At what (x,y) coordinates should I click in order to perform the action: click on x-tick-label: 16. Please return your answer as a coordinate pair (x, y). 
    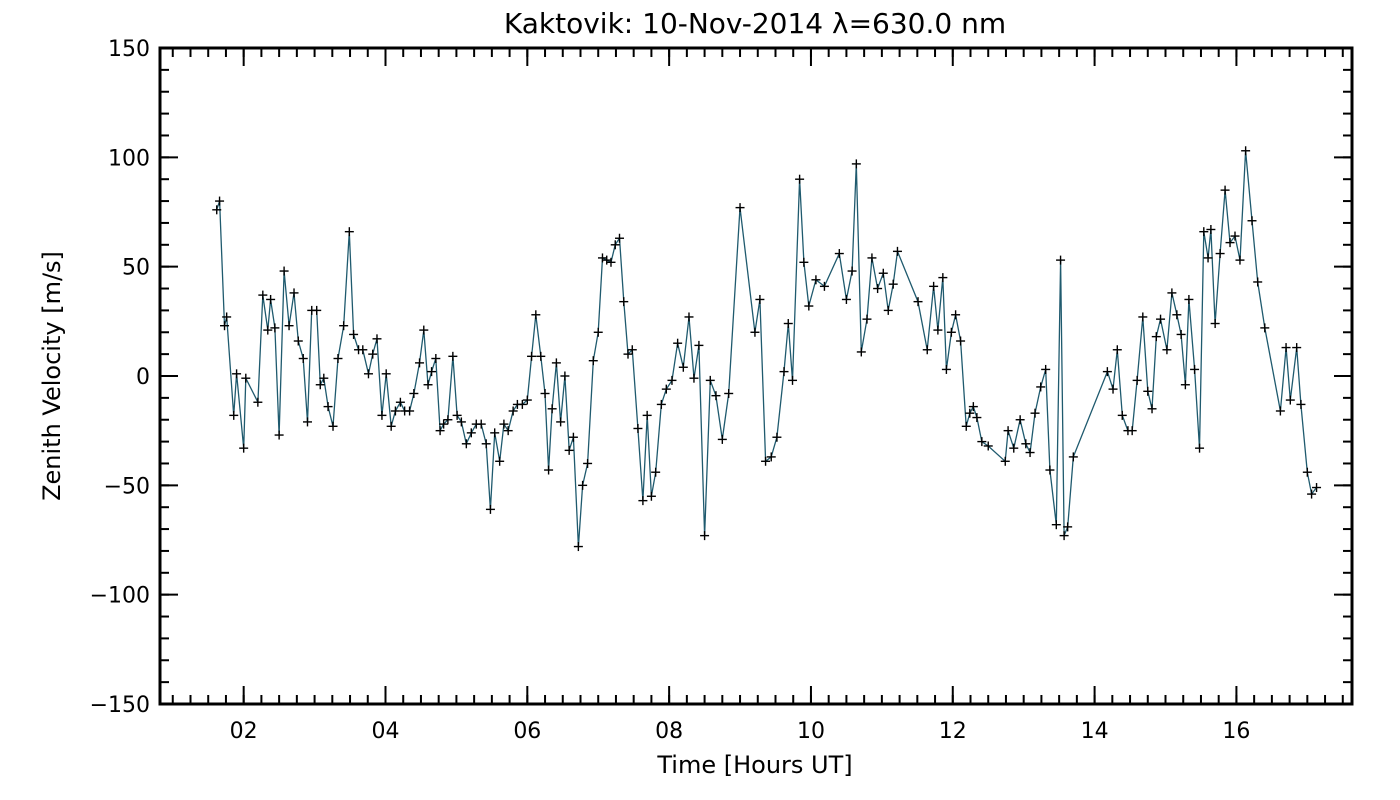
    Looking at the image, I should click on (1236, 731).